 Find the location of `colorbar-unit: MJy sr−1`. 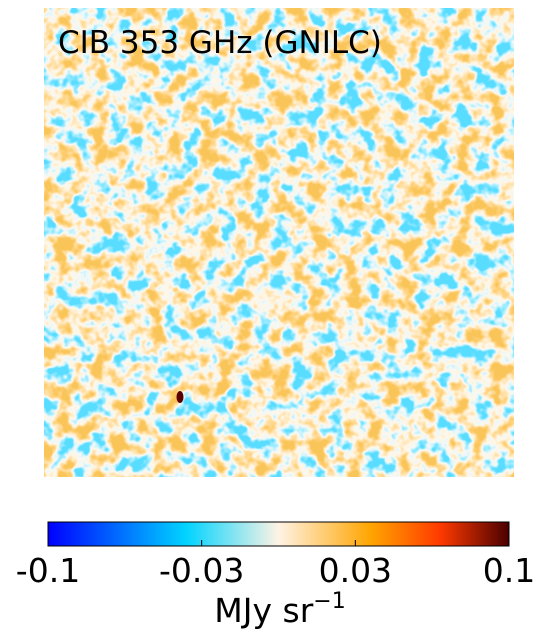

colorbar-unit: MJy sr−1 is located at coordinates (279, 609).